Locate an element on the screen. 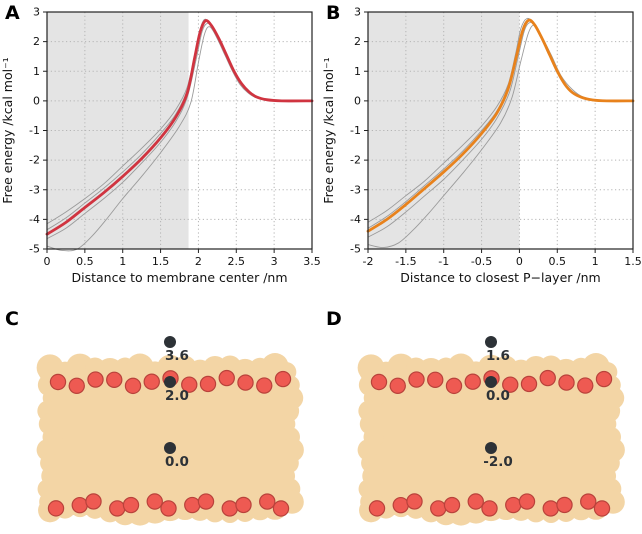 This screenshot has height=534, width=642. y-axis-label: Free energy /kcal mol⁻¹ is located at coordinates (328, 130).